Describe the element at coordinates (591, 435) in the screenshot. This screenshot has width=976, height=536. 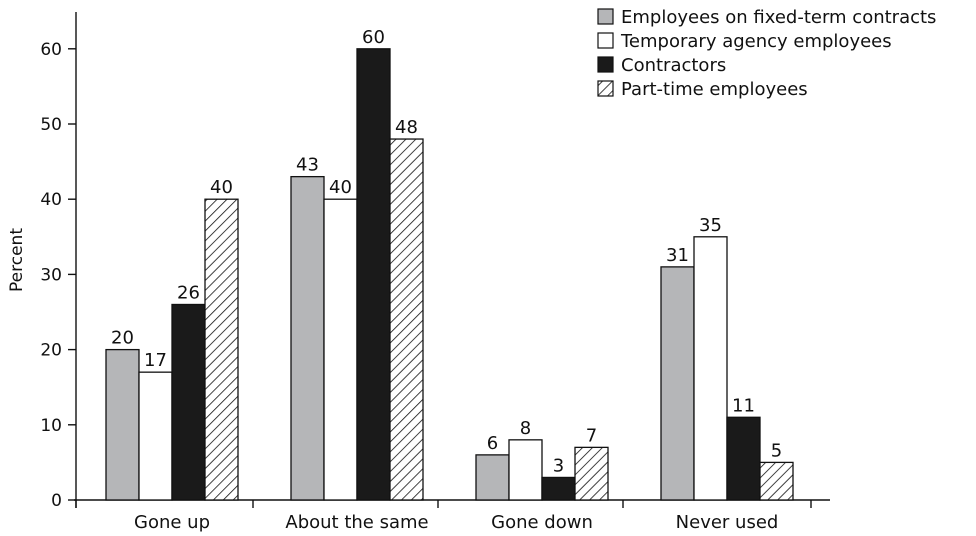
I see `data-label: 7` at that location.